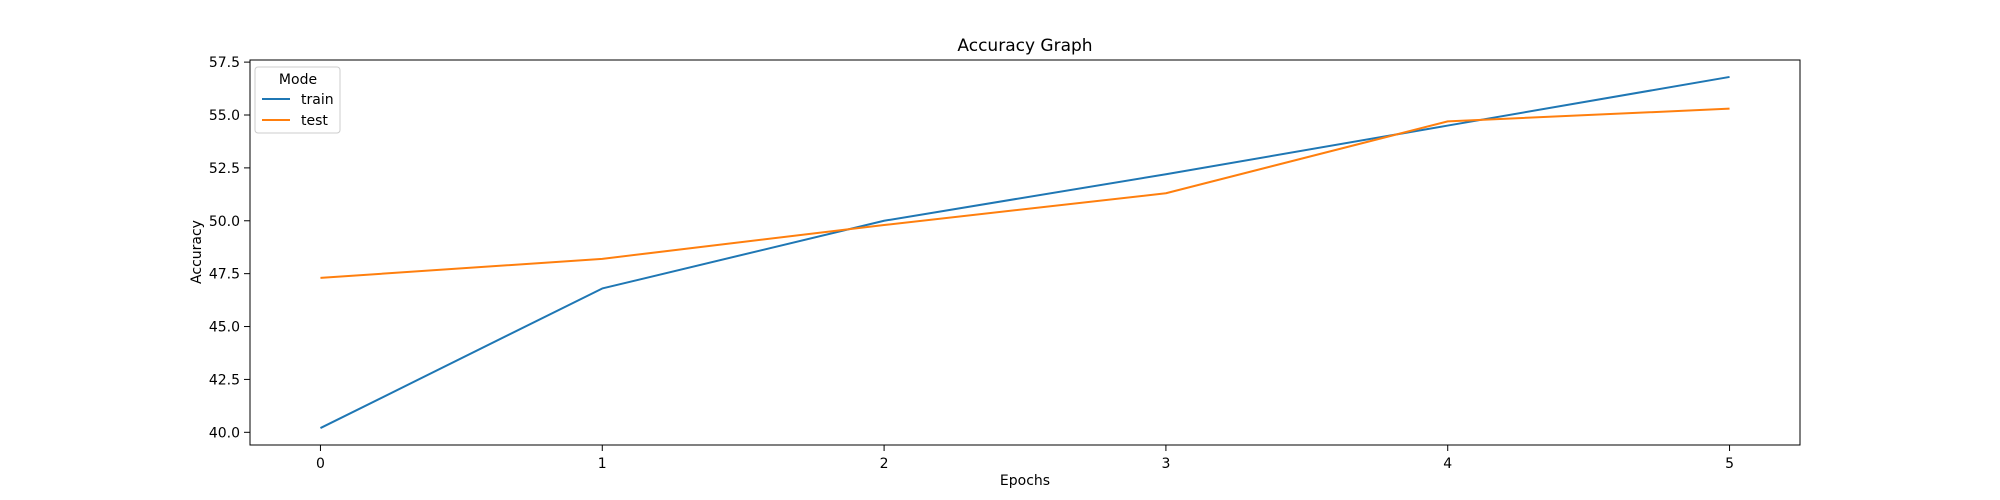 This screenshot has height=500, width=2000. I want to click on y-tick-label: 45.0, so click(224, 328).